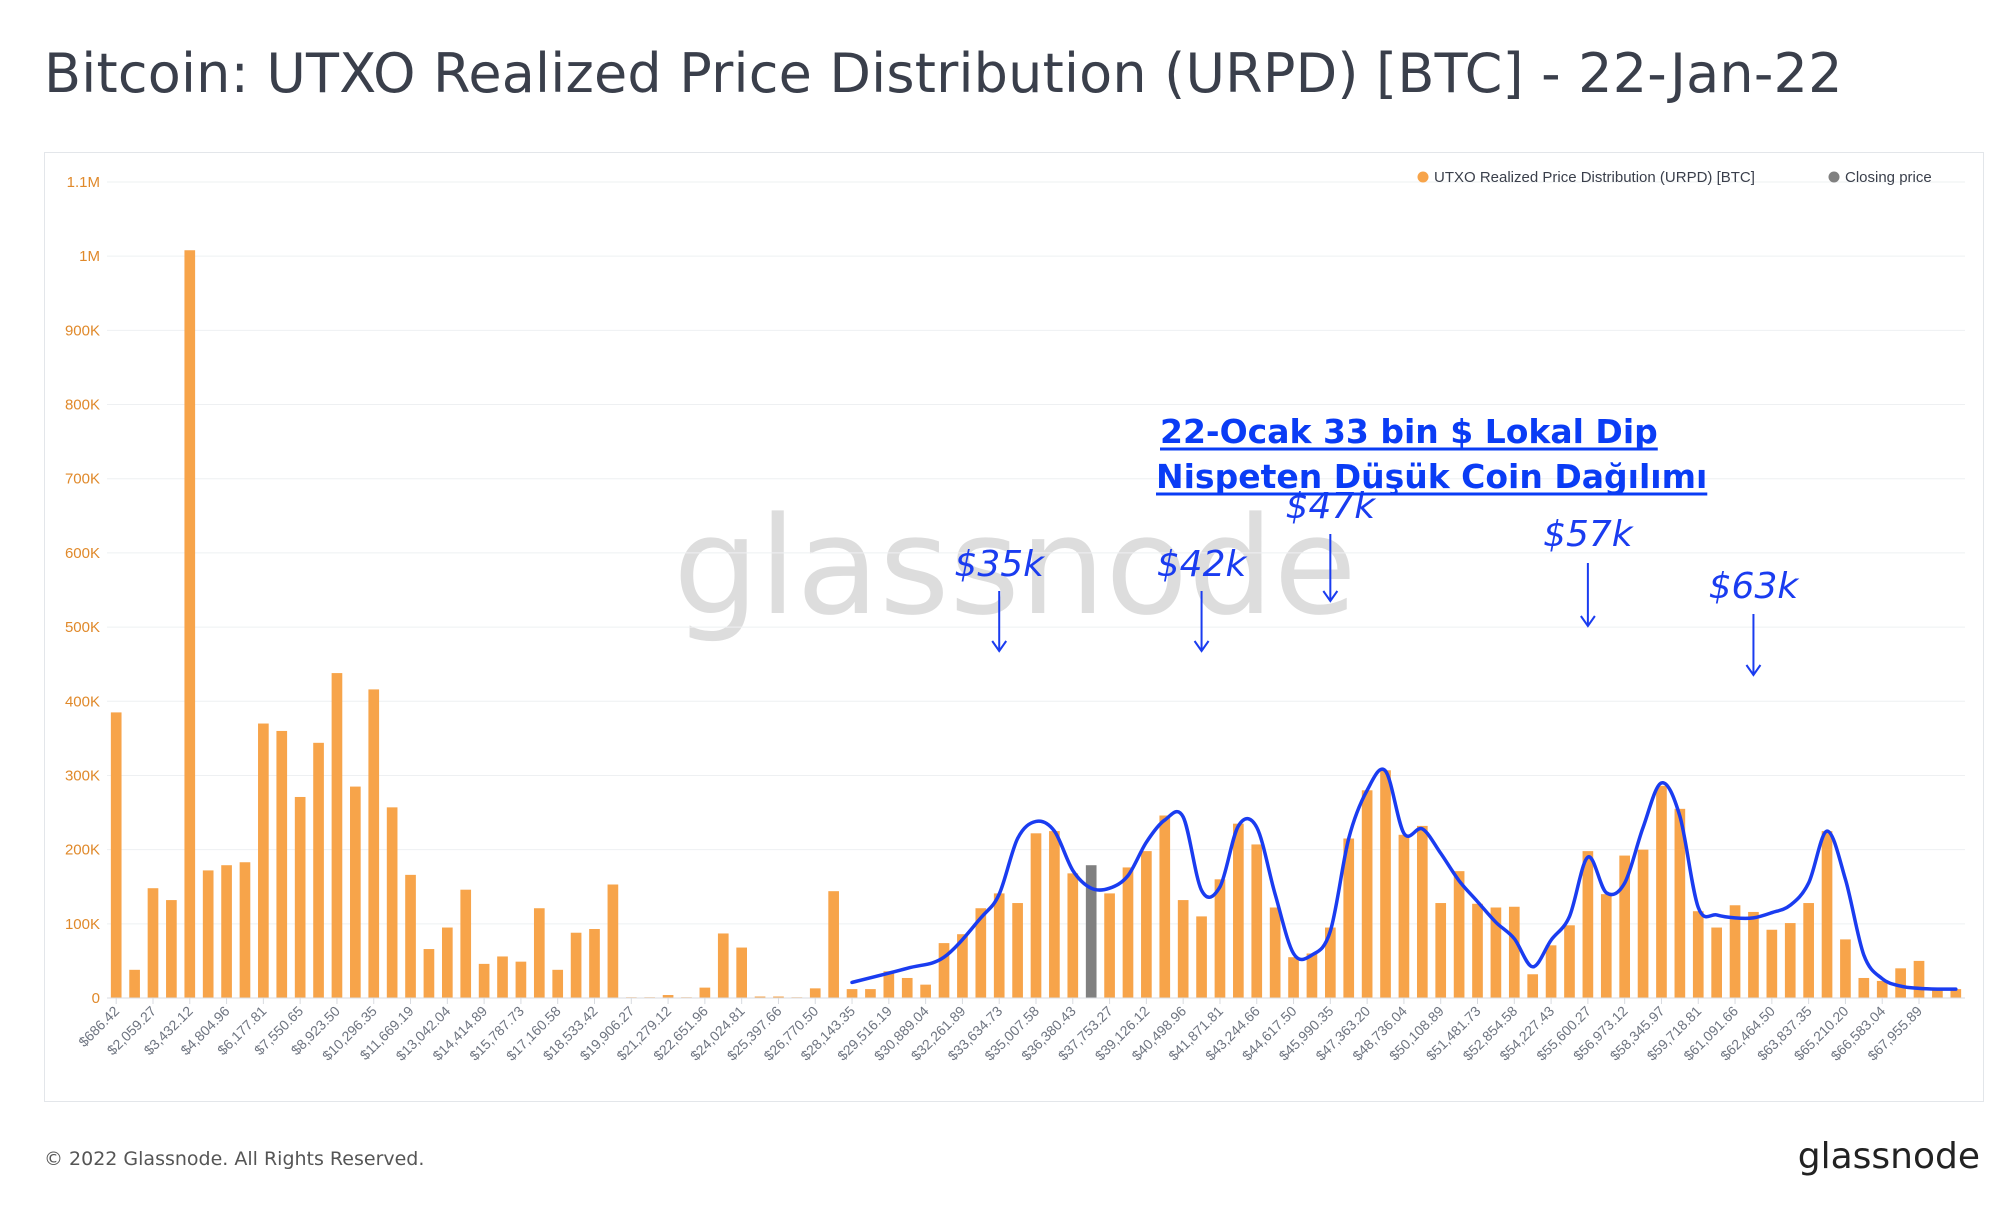  I want to click on y-tick-label: 500K, so click(82, 627).